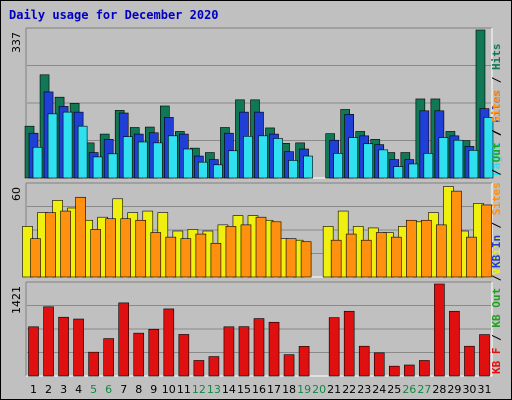 The width and height of the screenshot is (512, 400). I want to click on x-tick-label: 19, so click(304, 389).